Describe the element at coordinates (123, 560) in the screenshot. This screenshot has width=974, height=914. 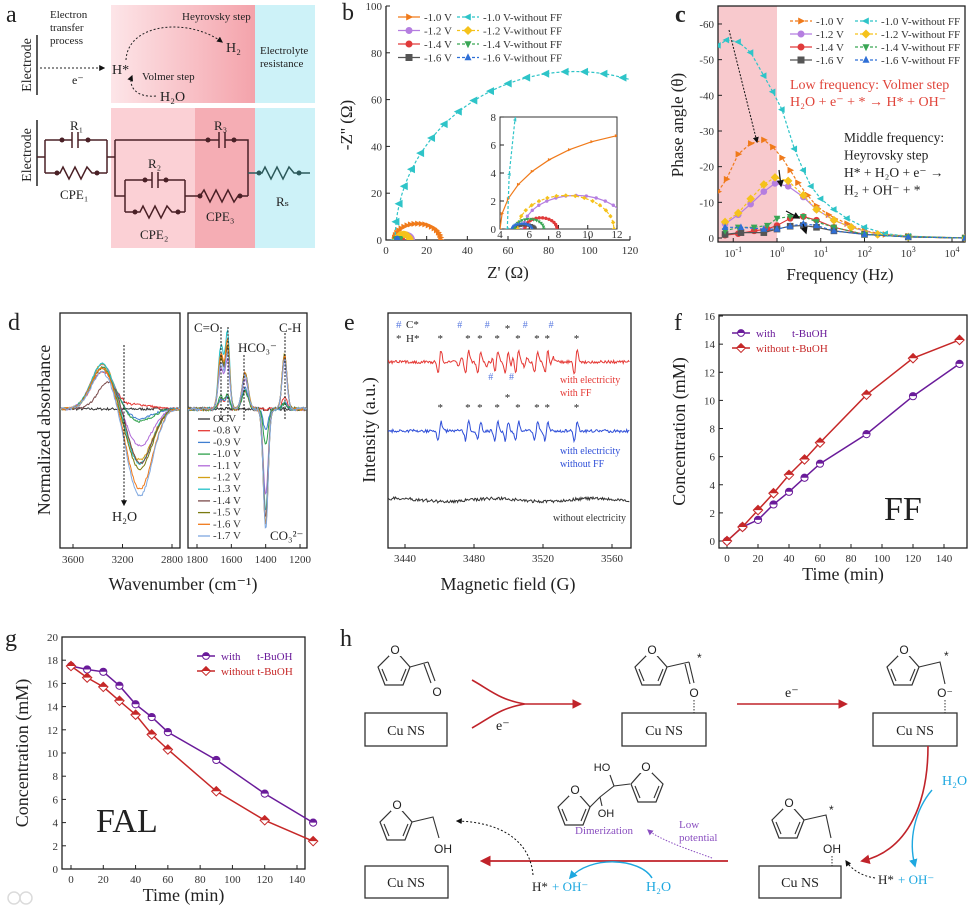
I see `d-left-x-tick-label: 3200` at that location.